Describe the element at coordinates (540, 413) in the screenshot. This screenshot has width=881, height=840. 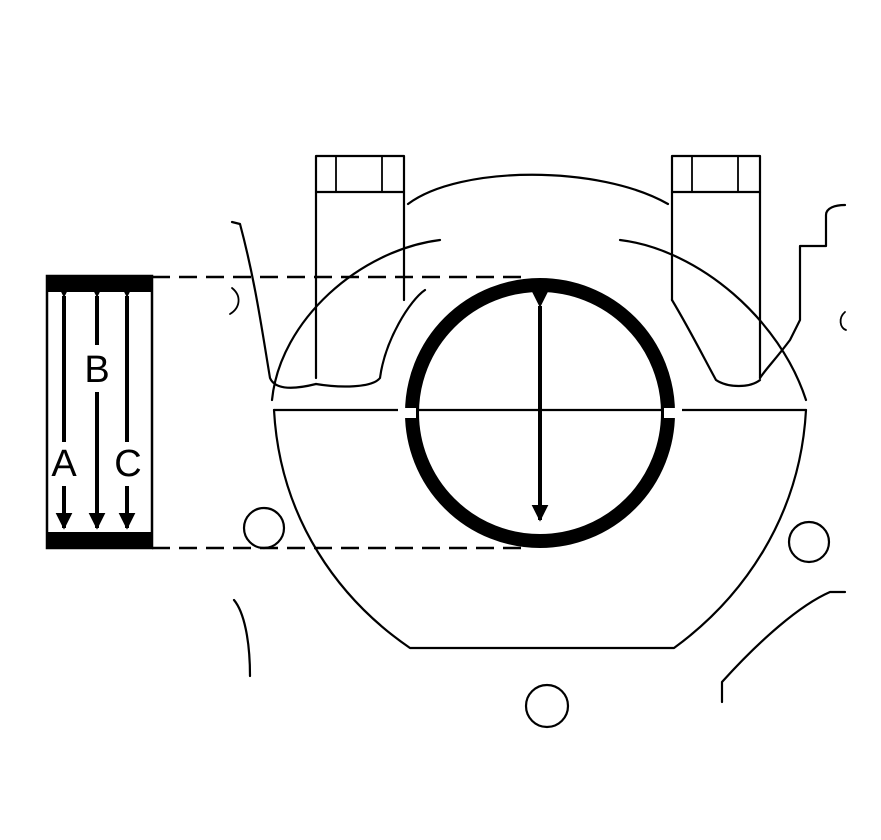
I see `bearing-ring` at that location.